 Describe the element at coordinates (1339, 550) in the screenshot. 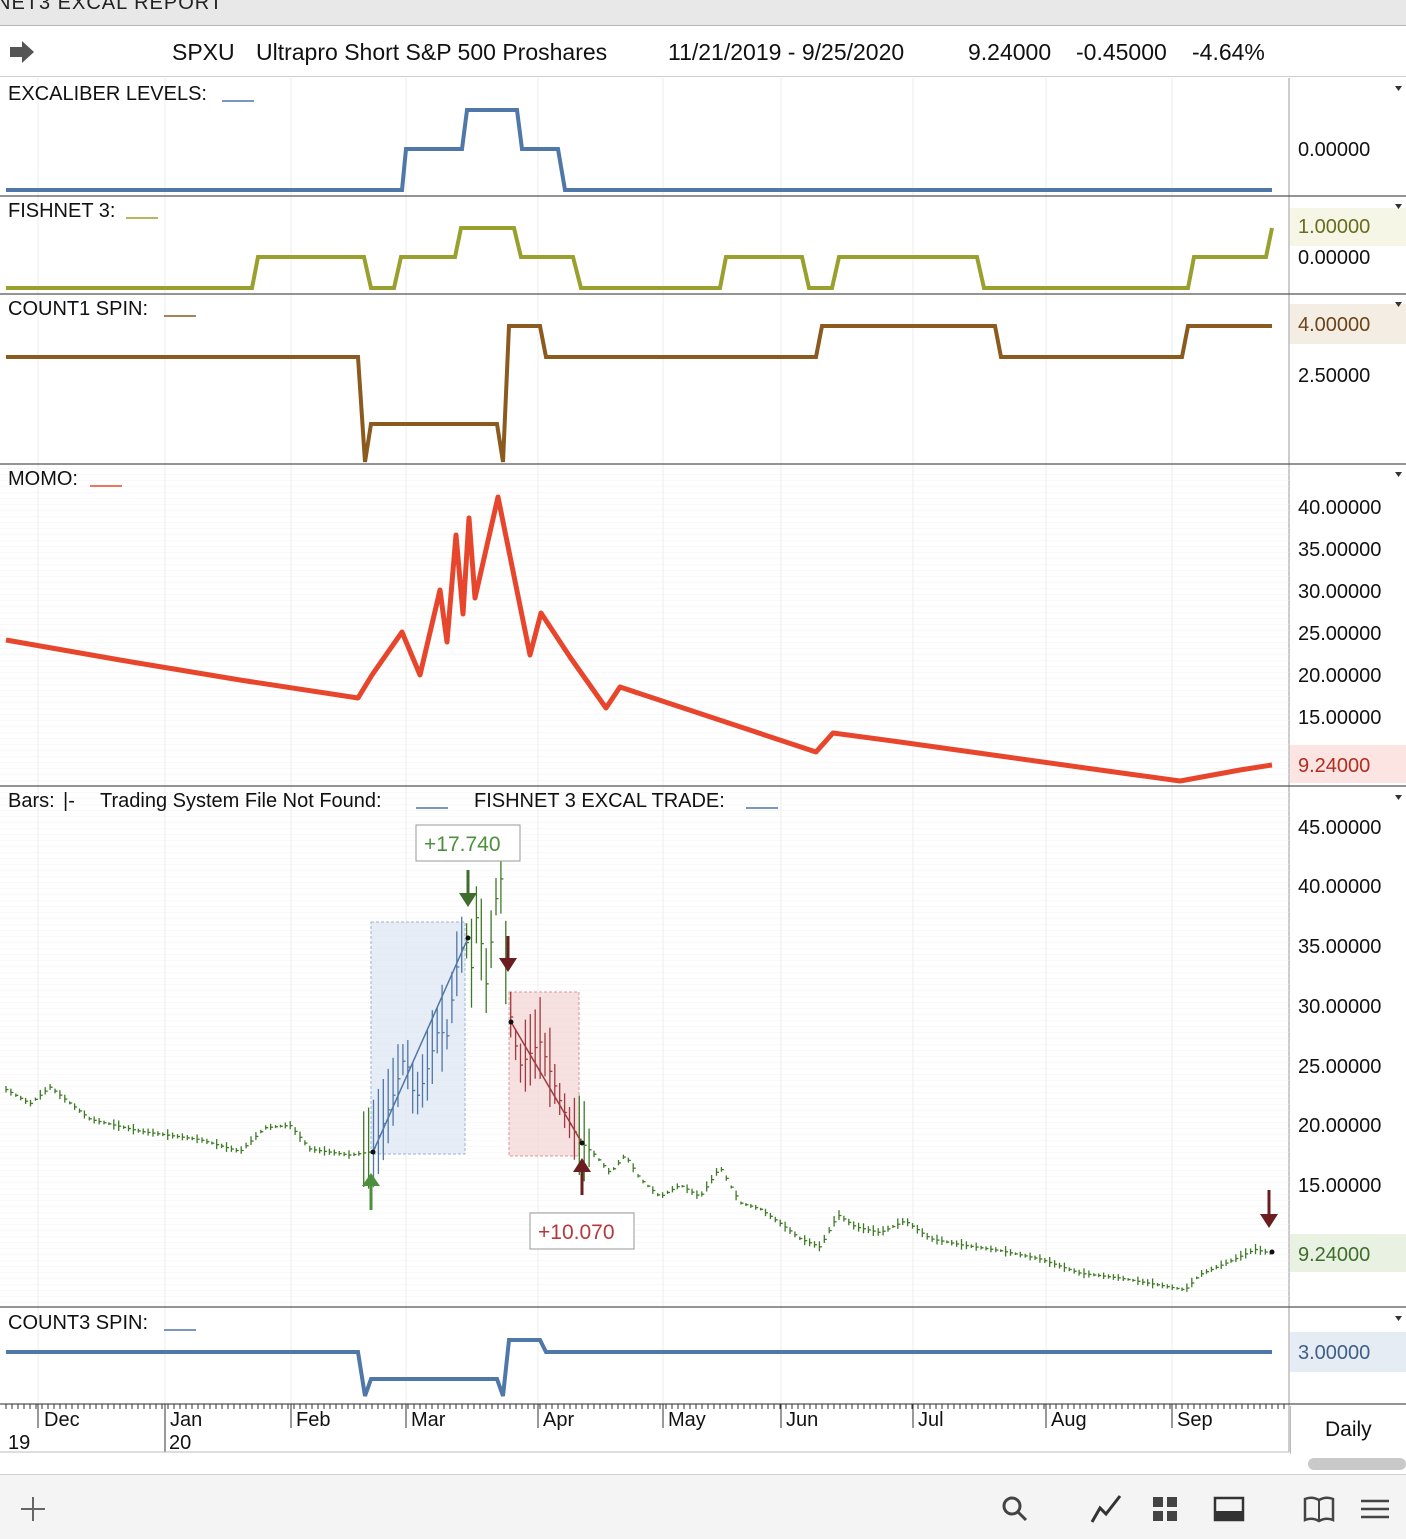

I see `momo-axis-label: 35.00000` at that location.